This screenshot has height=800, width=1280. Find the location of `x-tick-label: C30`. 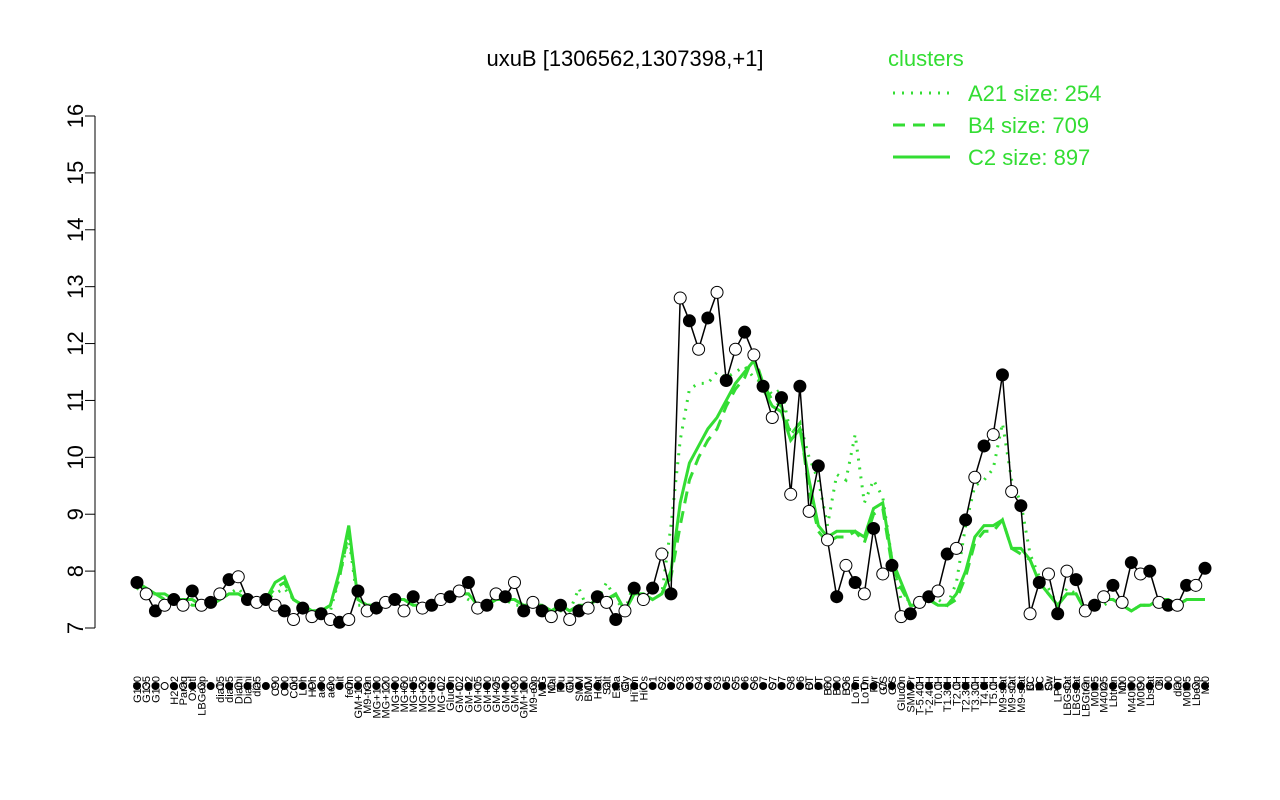

x-tick-label: C30 is located at coordinates (285, 686).